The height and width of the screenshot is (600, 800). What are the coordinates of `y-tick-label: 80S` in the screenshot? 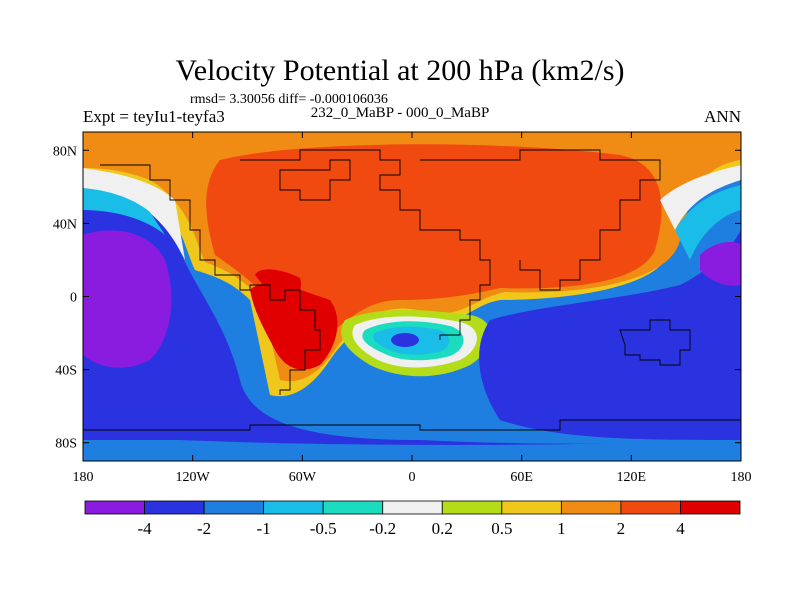 It's located at (66, 444).